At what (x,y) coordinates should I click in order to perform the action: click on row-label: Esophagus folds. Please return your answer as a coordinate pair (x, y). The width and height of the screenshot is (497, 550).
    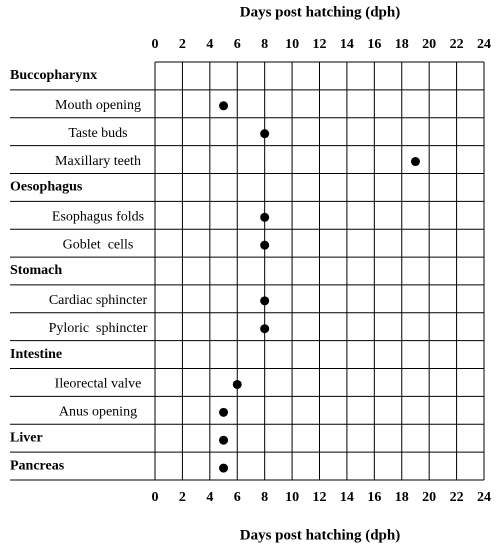
    Looking at the image, I should click on (98, 216).